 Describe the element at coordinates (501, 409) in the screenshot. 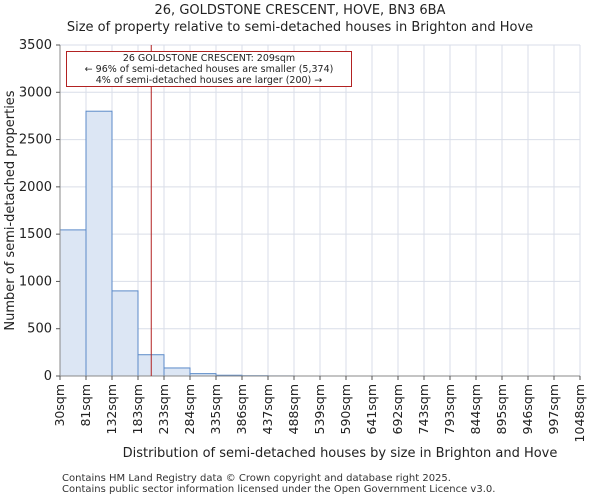

I see `x-tick-label: 895sqm` at that location.